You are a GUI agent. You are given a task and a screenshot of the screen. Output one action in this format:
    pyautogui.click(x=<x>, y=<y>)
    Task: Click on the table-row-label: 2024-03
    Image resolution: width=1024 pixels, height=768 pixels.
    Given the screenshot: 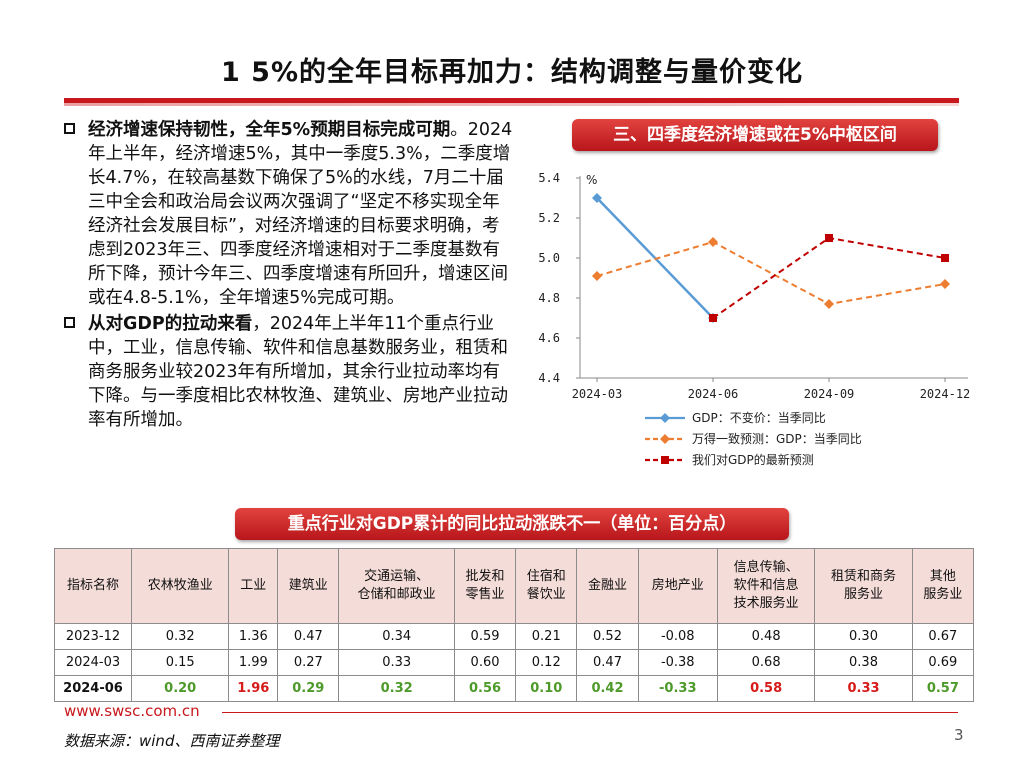 What is the action you would take?
    pyautogui.click(x=93, y=662)
    